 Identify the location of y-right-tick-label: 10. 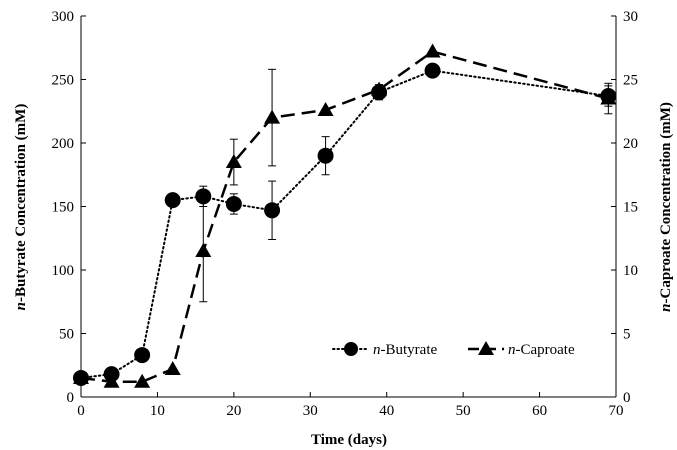
(630, 271).